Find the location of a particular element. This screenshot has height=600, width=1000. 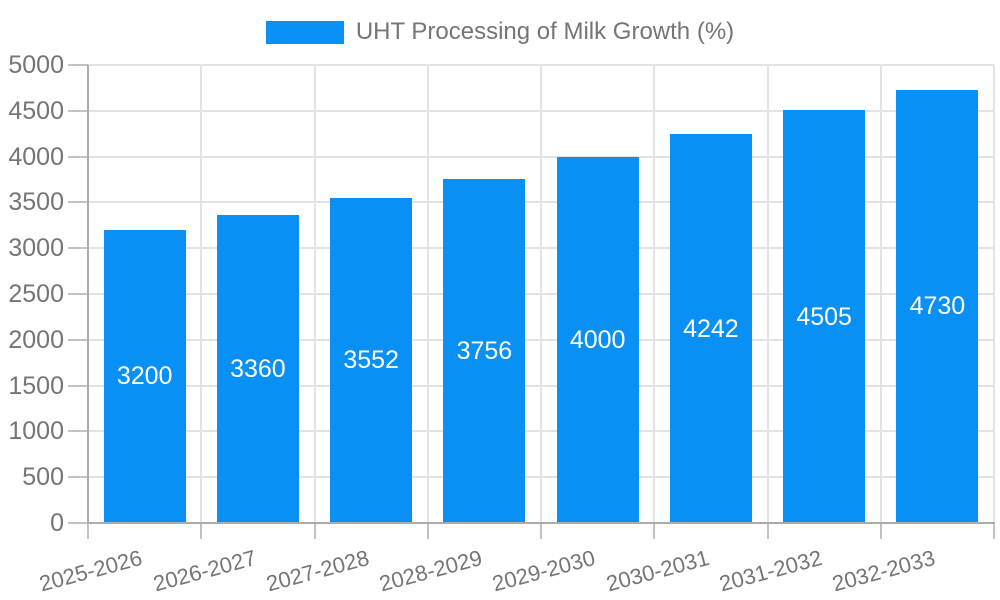

bar-value-label: 4730 is located at coordinates (937, 306).